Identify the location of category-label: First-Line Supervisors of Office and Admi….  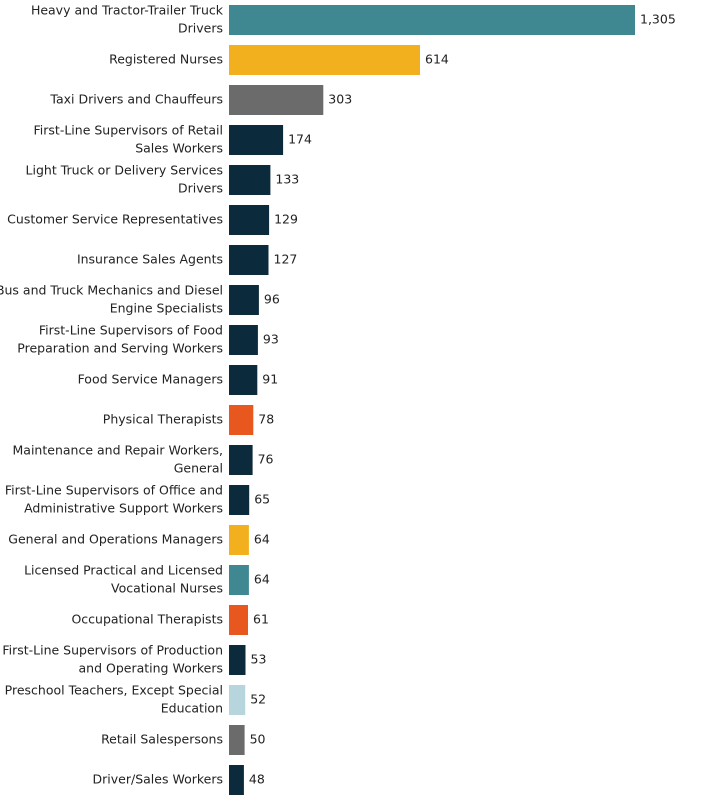
(114, 499).